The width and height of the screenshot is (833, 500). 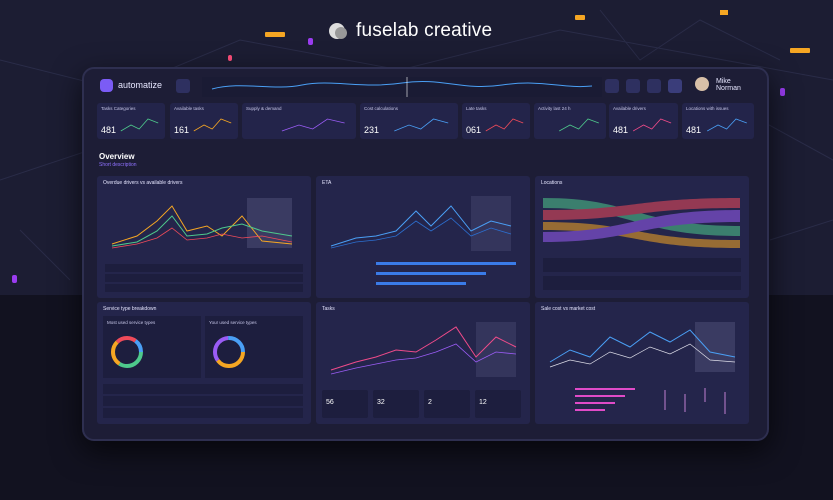 What do you see at coordinates (483, 402) in the screenshot?
I see `stat-value: 12` at bounding box center [483, 402].